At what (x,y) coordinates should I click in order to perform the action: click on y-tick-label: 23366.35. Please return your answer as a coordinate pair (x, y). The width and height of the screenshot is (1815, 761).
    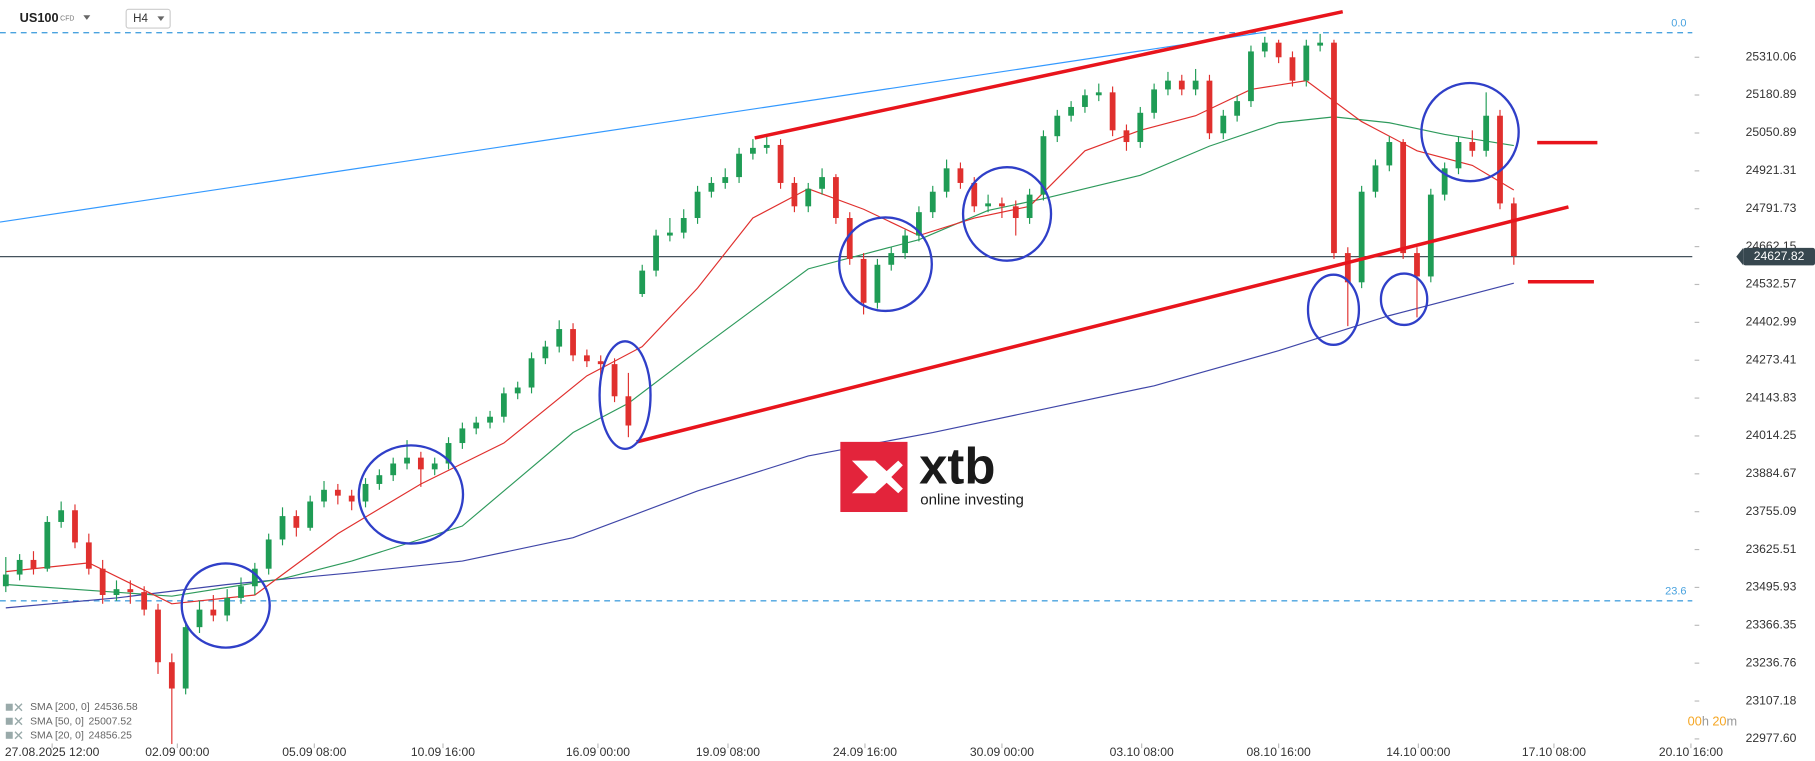
    Looking at the image, I should click on (1771, 624).